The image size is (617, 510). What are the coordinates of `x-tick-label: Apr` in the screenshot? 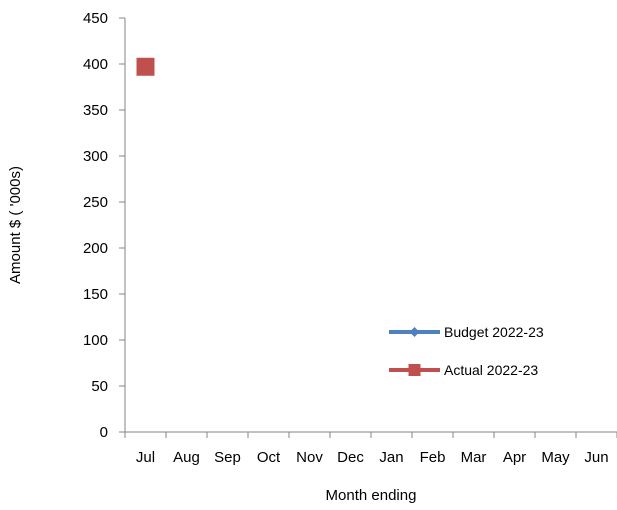 It's located at (514, 457).